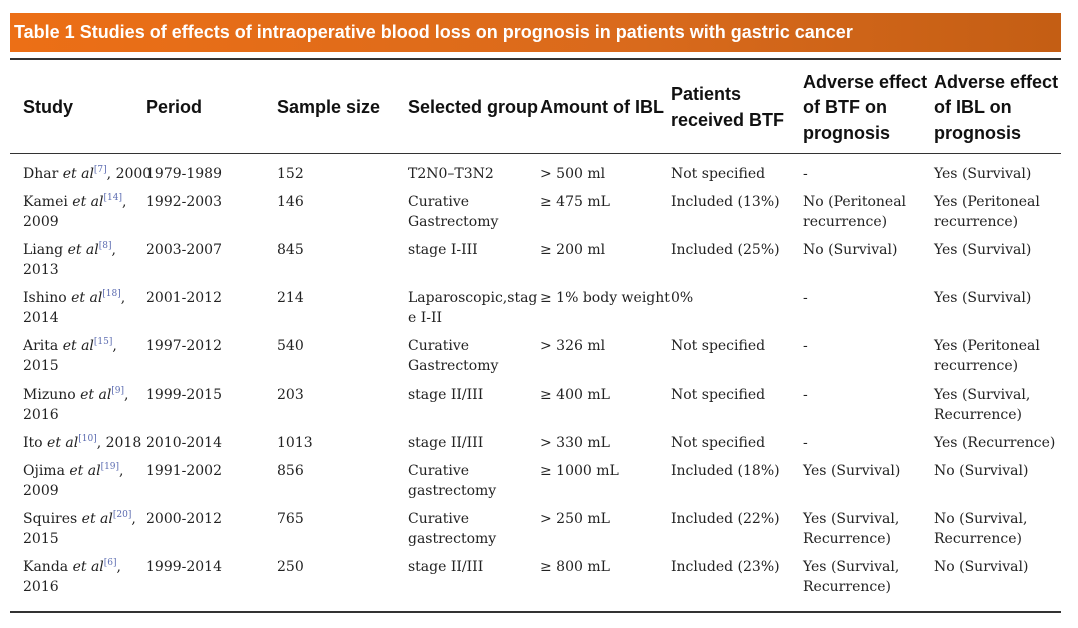 This screenshot has height=628, width=1078. I want to click on study-author: Mizuno, so click(52, 395).